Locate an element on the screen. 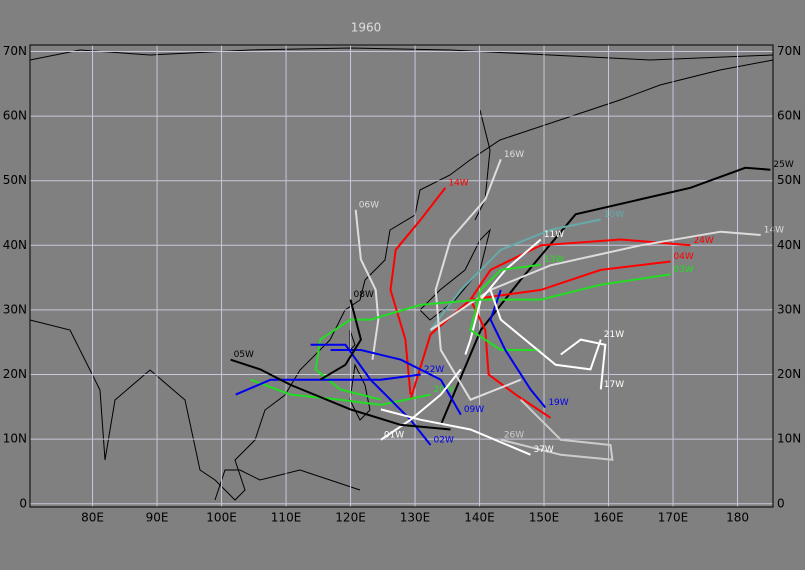 This screenshot has height=570, width=805. storm-label: 19W is located at coordinates (558, 403).